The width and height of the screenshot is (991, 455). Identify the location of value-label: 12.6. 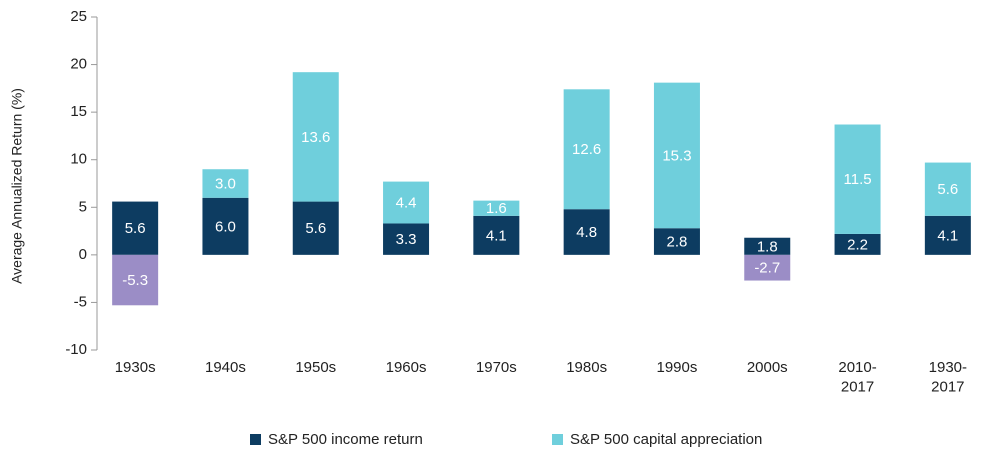
(586, 149).